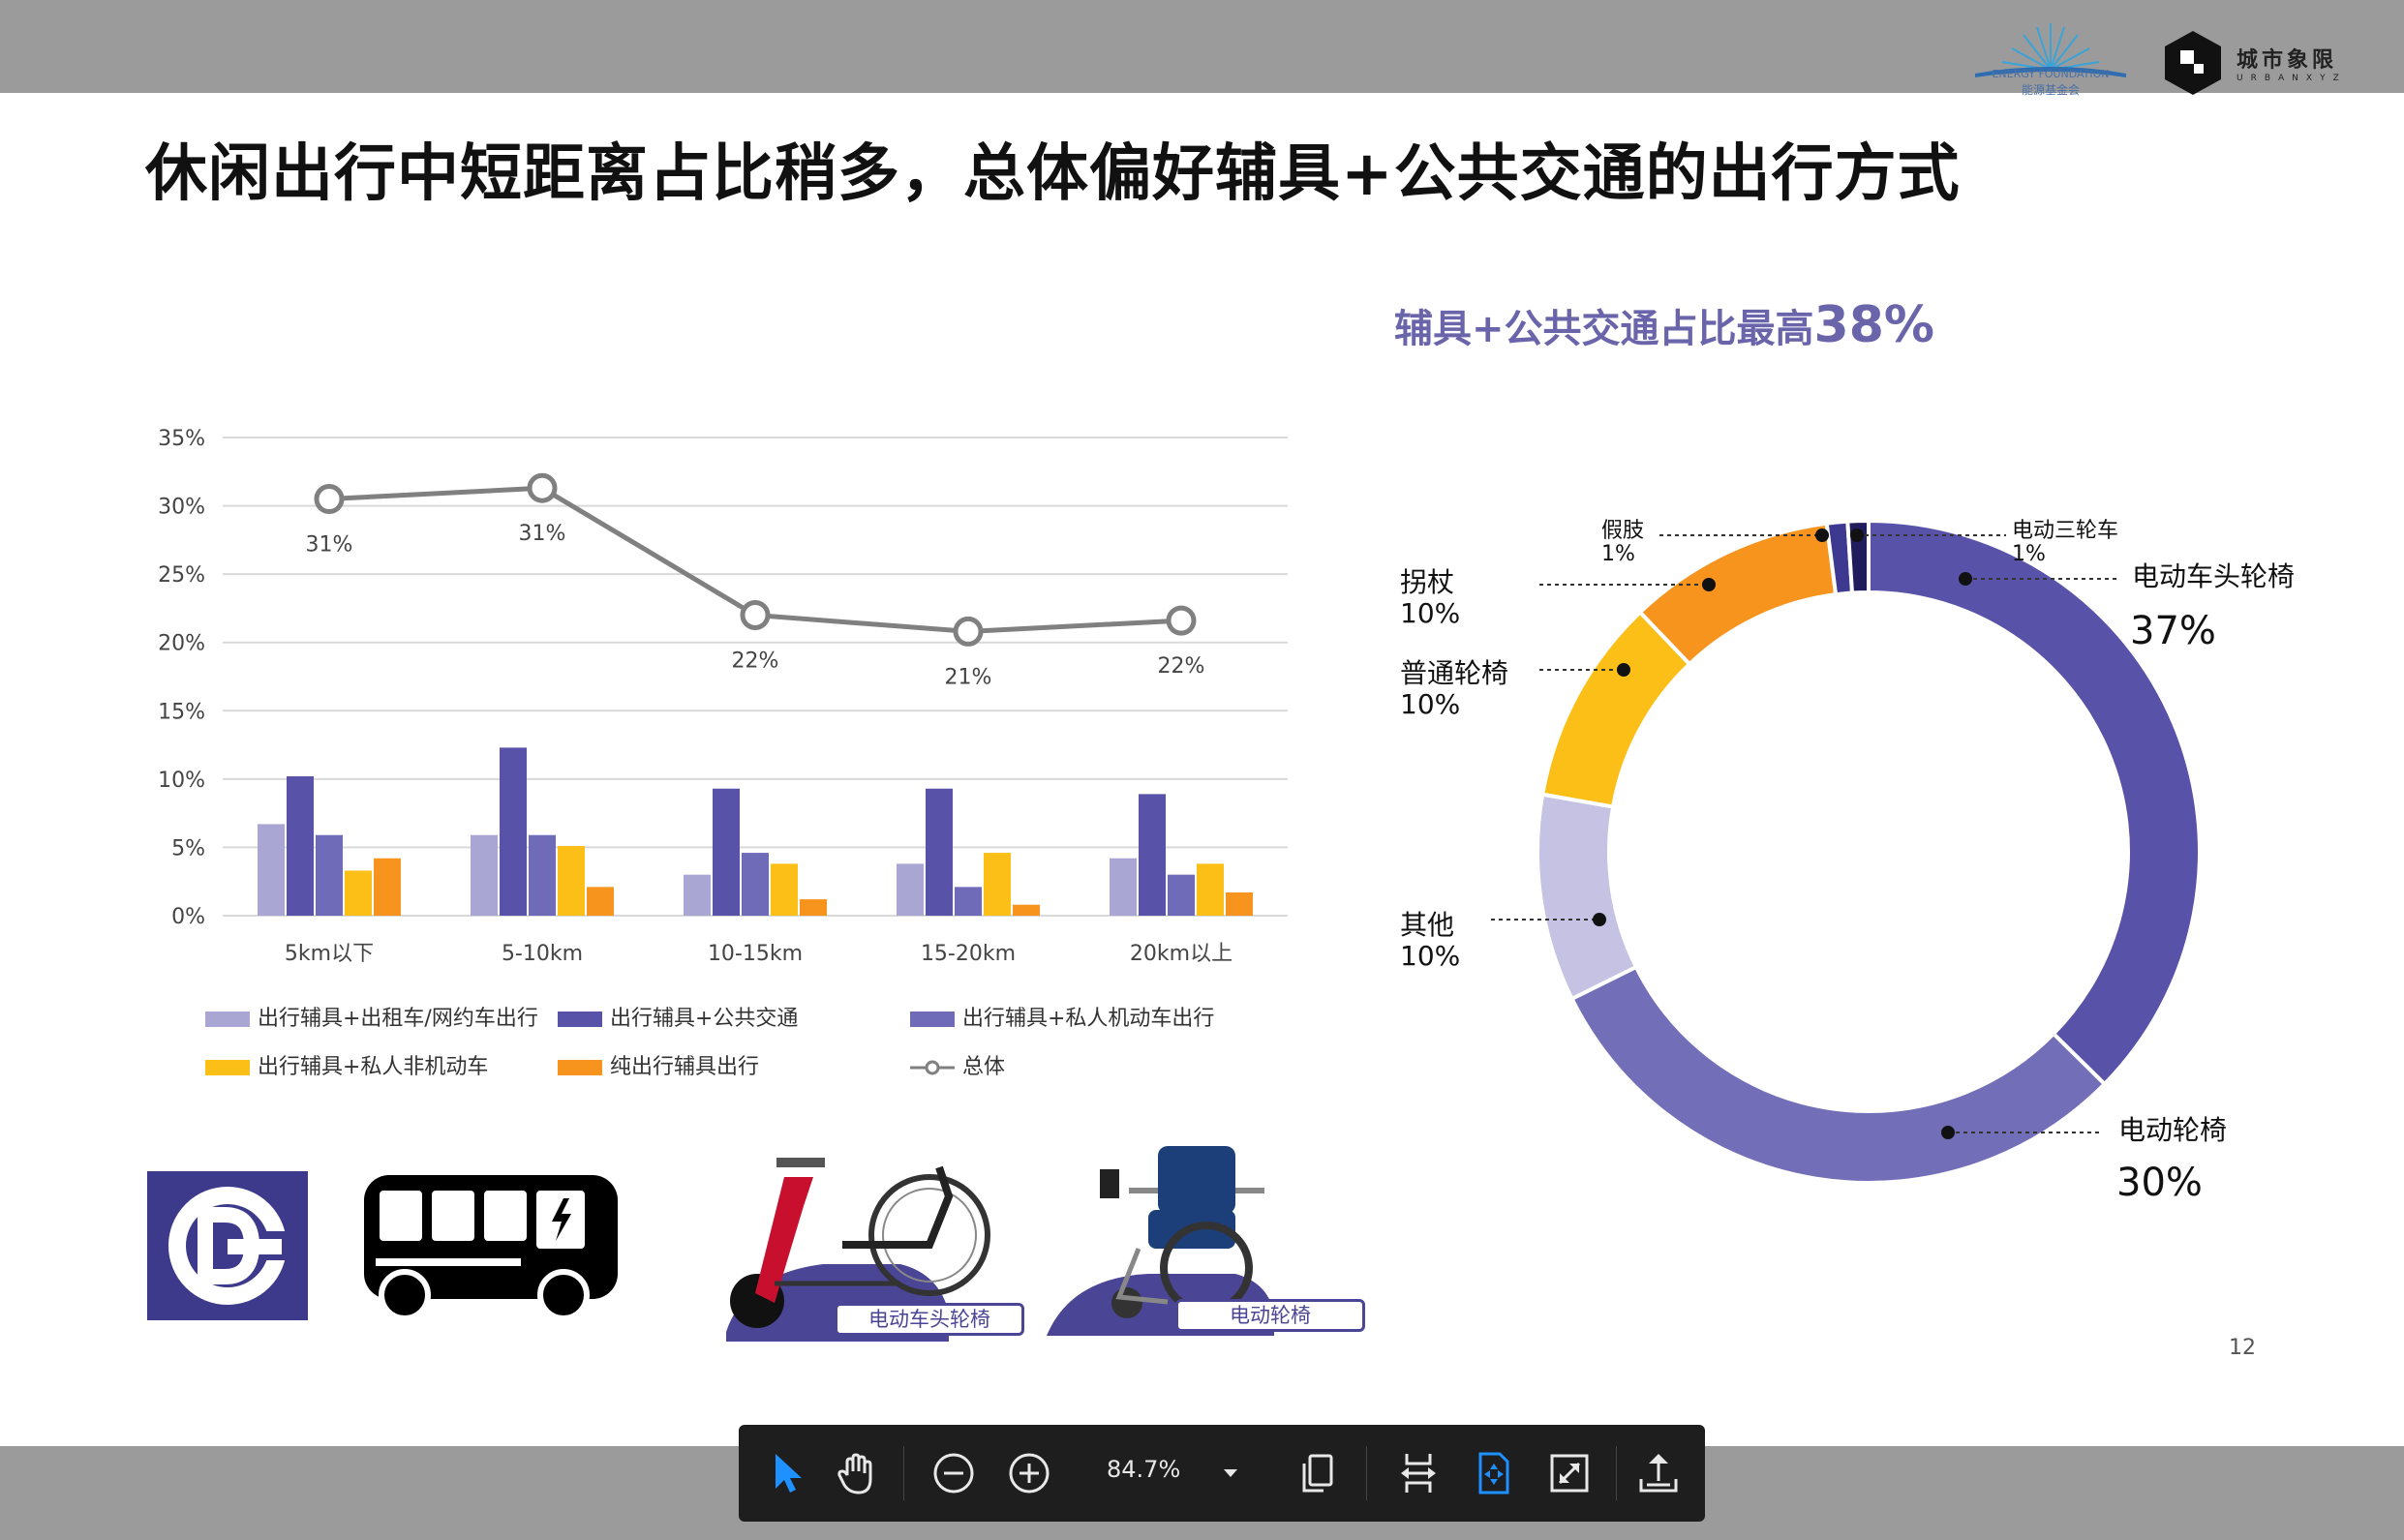 The image size is (2404, 1540). What do you see at coordinates (2159, 1183) in the screenshot?
I see `pie-value-electric-wheelchair: 30%` at bounding box center [2159, 1183].